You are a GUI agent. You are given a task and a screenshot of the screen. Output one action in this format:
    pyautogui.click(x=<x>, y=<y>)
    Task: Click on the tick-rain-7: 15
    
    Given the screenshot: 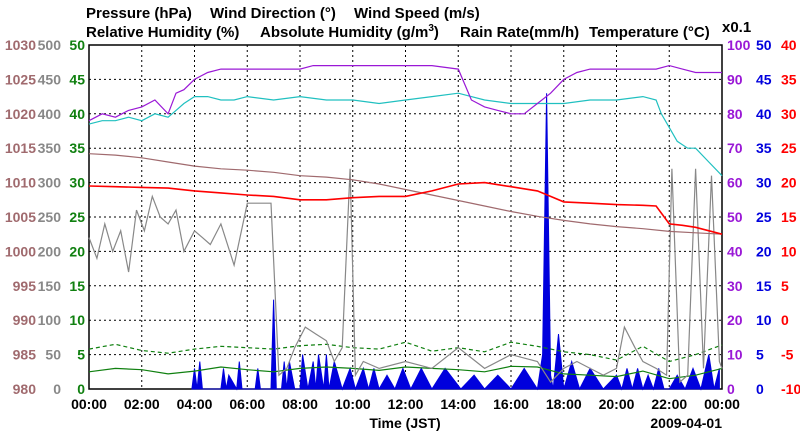 What is the action you would take?
    pyautogui.click(x=764, y=286)
    